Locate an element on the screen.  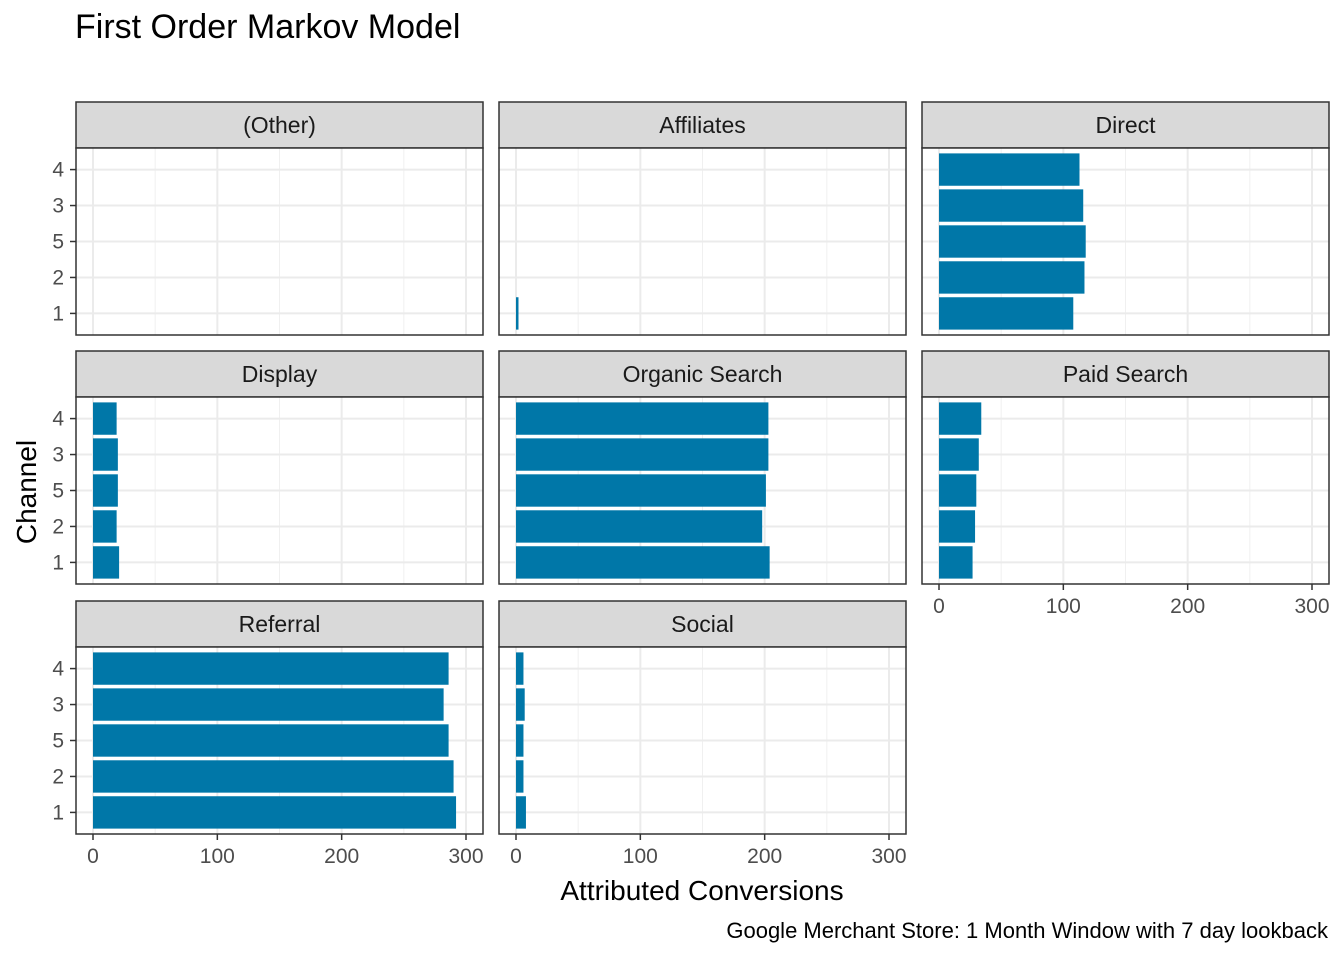
facet-panel: Referral 1 2 5 3 4 0 100 200 300 is located at coordinates (268, 734).